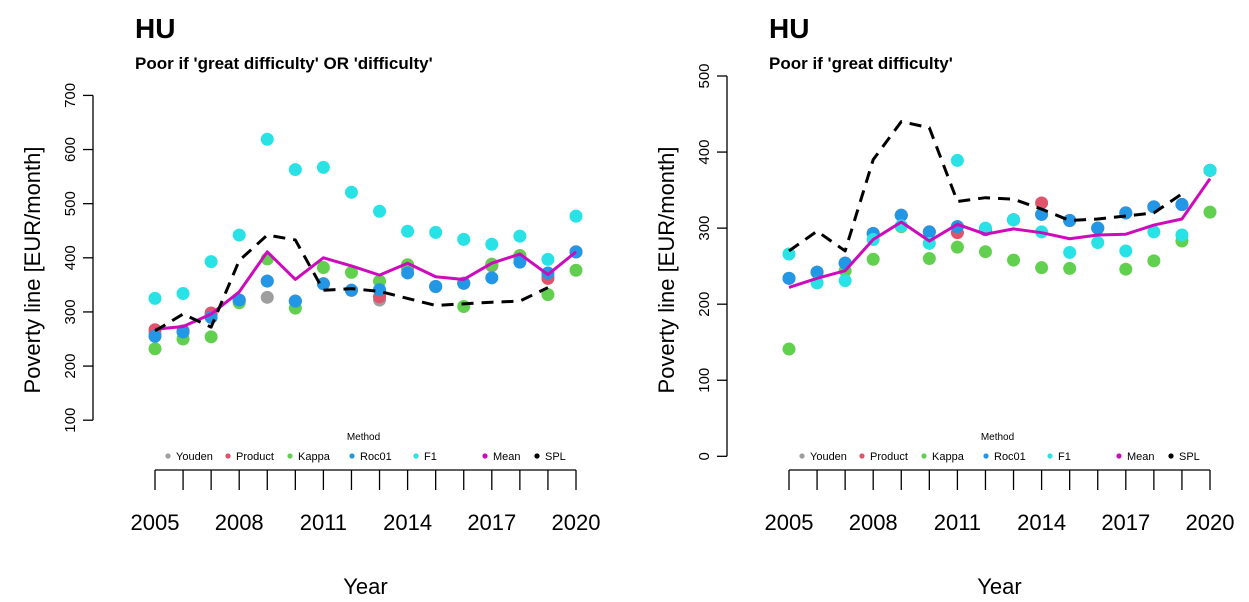  Describe the element at coordinates (997, 437) in the screenshot. I see `legend-title: Method` at that location.